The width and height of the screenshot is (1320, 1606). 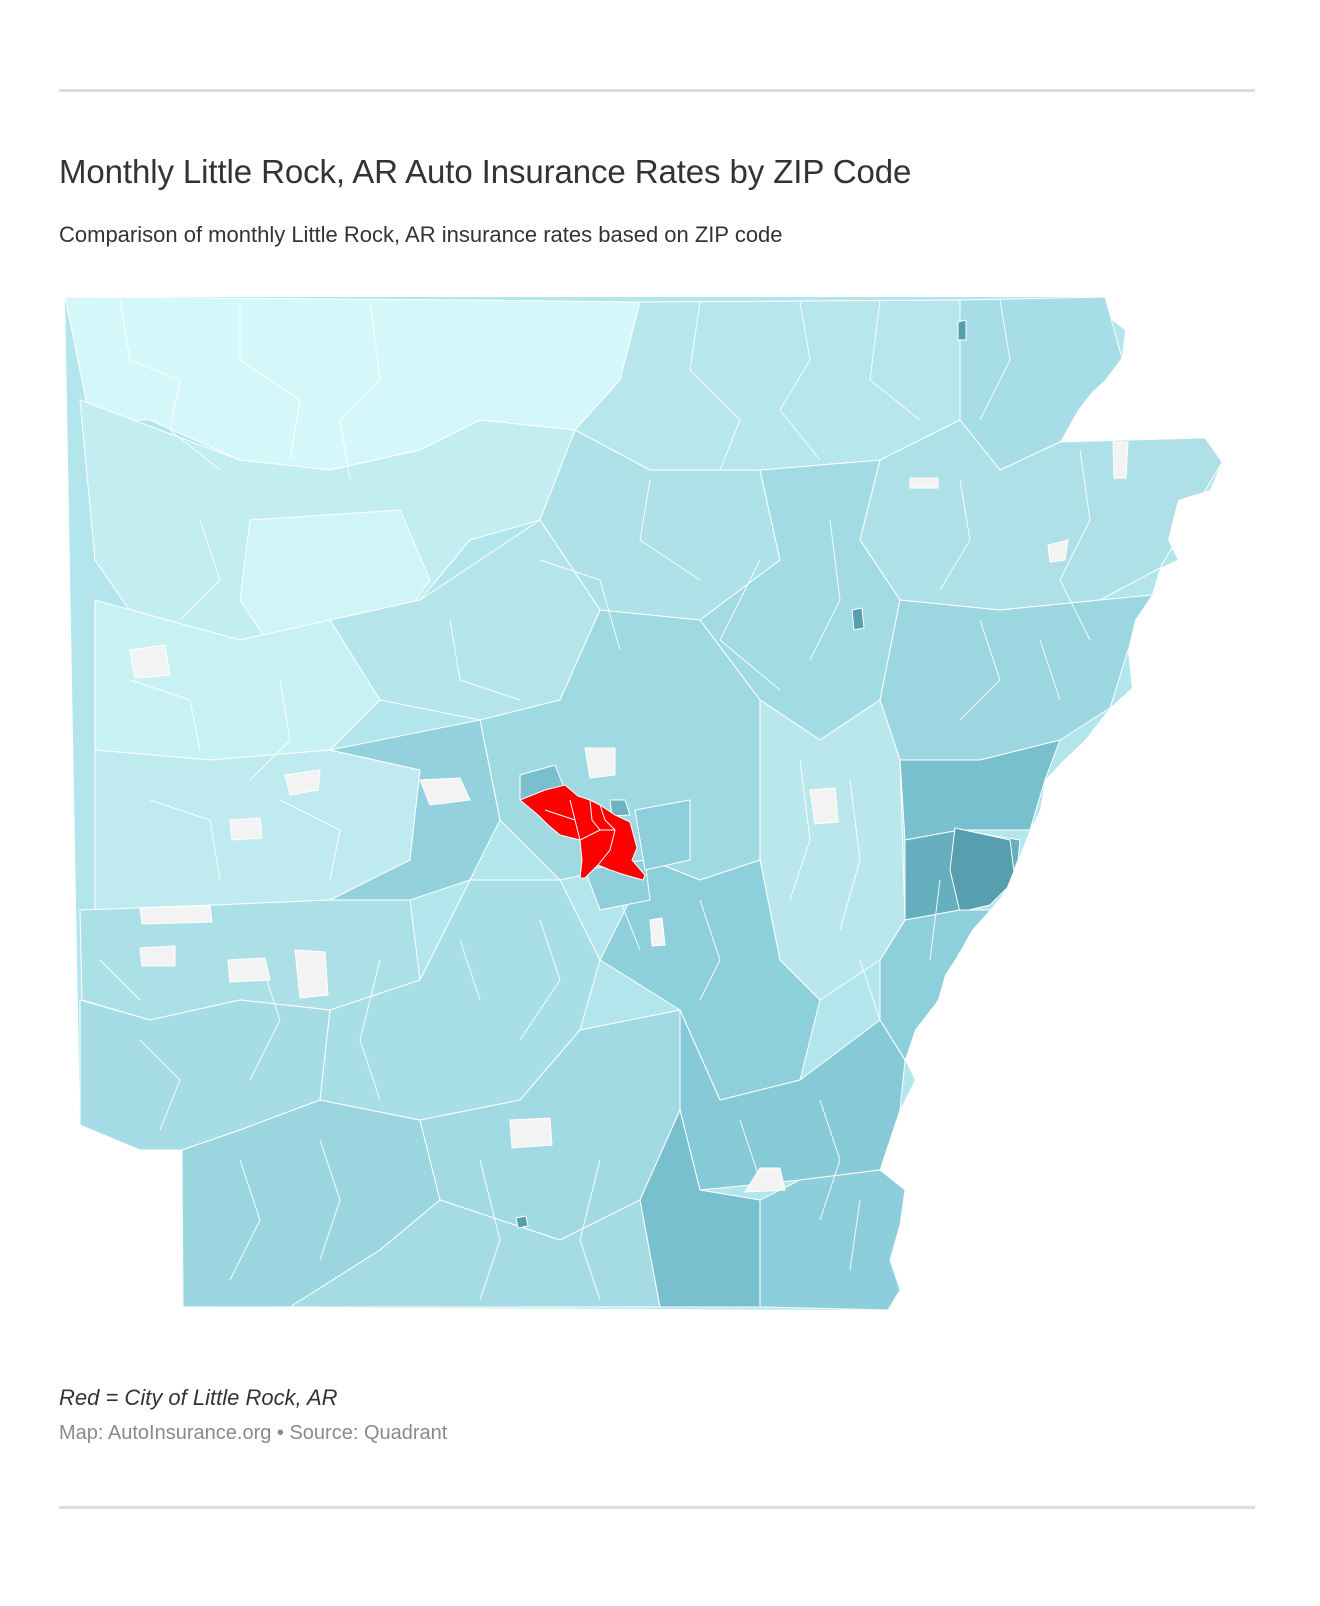 I want to click on little-rock-zip-area, so click(x=582, y=832).